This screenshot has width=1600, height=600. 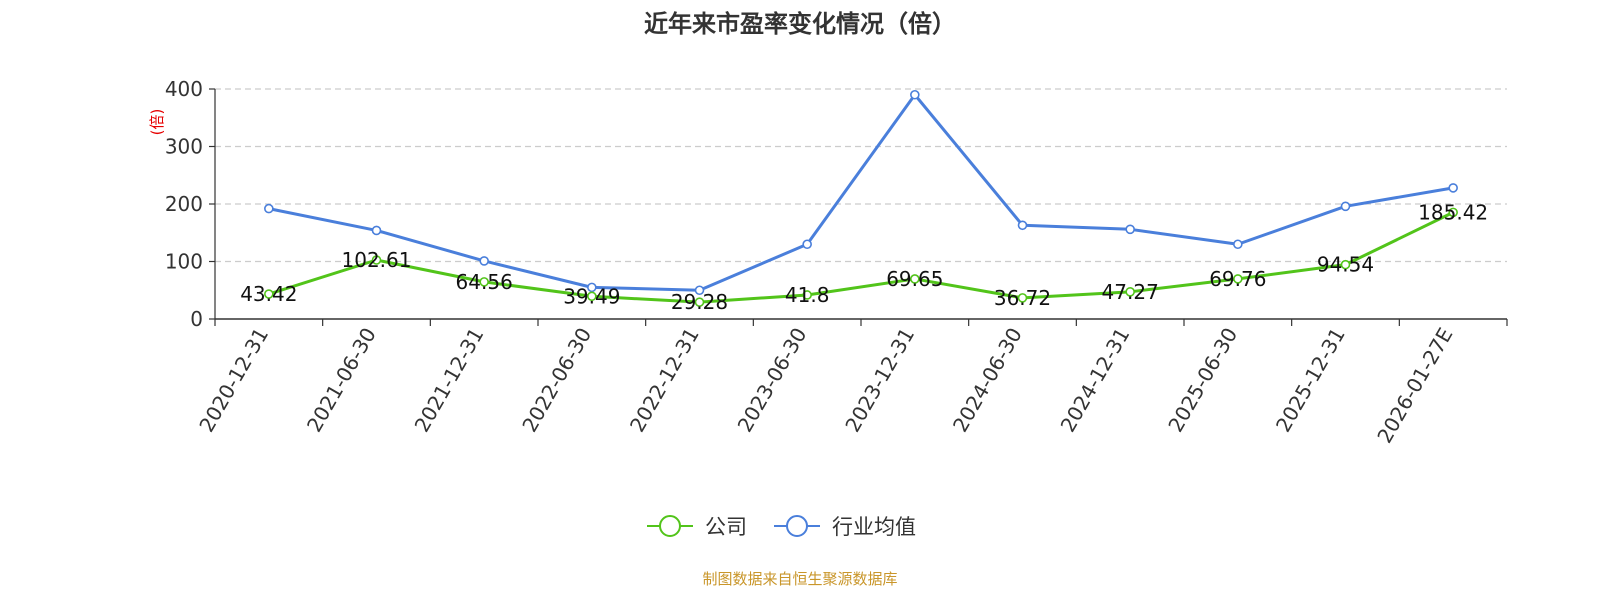 I want to click on data-label: 43.42, so click(x=268, y=294).